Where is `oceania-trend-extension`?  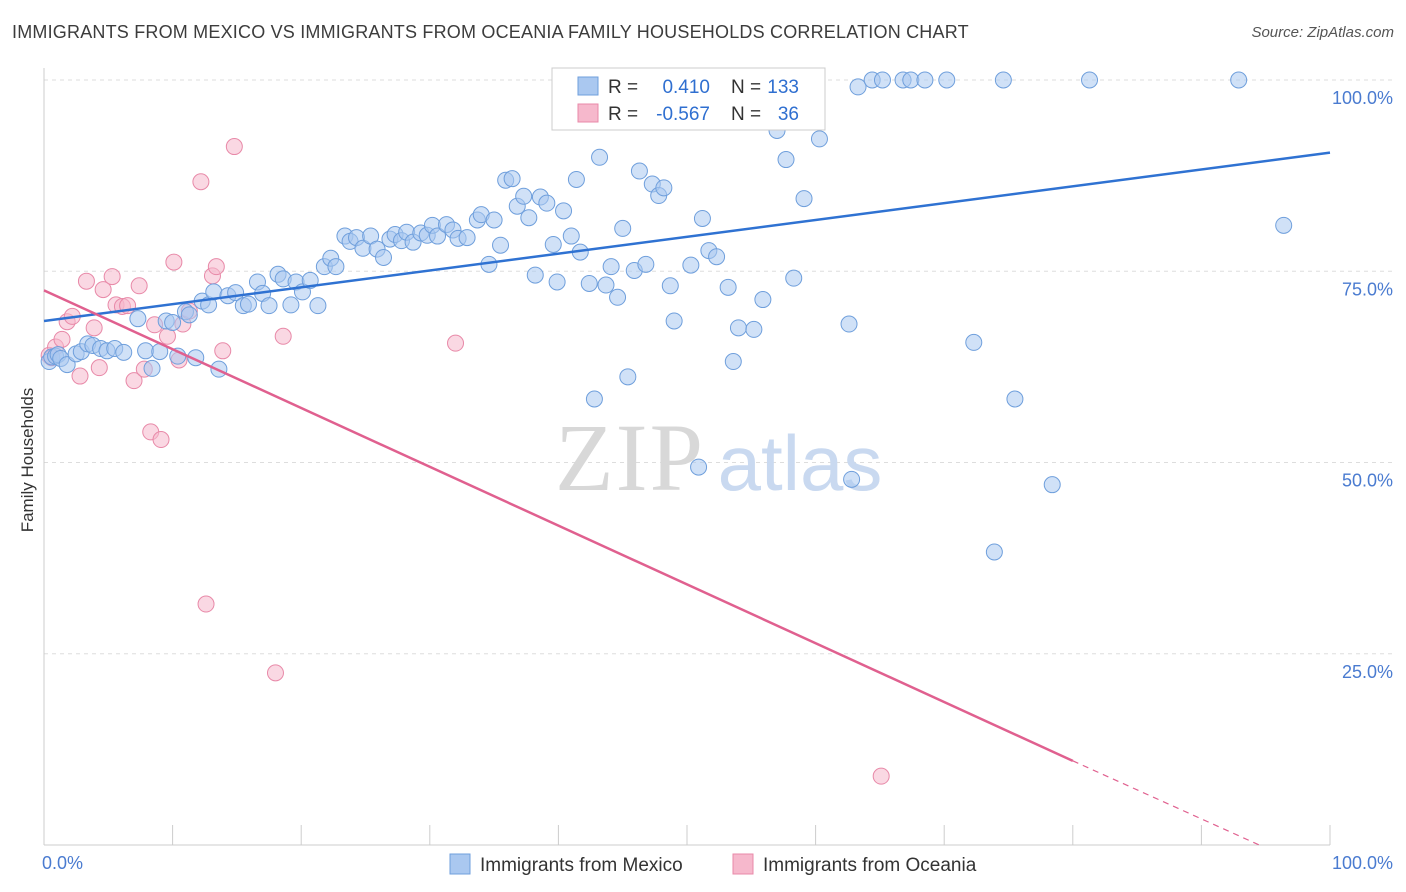
oceania-trend-extension is located at coordinates (1166, 803).